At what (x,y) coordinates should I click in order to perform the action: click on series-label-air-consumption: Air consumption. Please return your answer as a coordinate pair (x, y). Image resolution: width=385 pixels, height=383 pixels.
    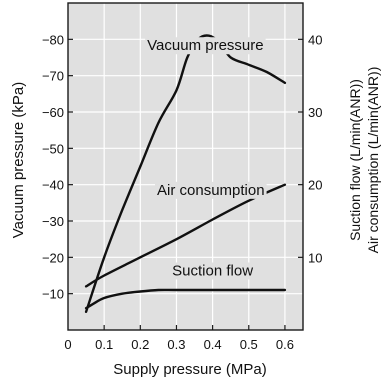
    Looking at the image, I should click on (211, 190).